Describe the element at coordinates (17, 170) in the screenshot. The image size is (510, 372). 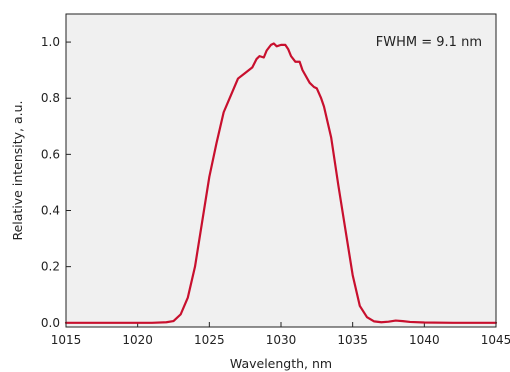
I see `y-axis-label: Relative intensity, a.u.` at that location.